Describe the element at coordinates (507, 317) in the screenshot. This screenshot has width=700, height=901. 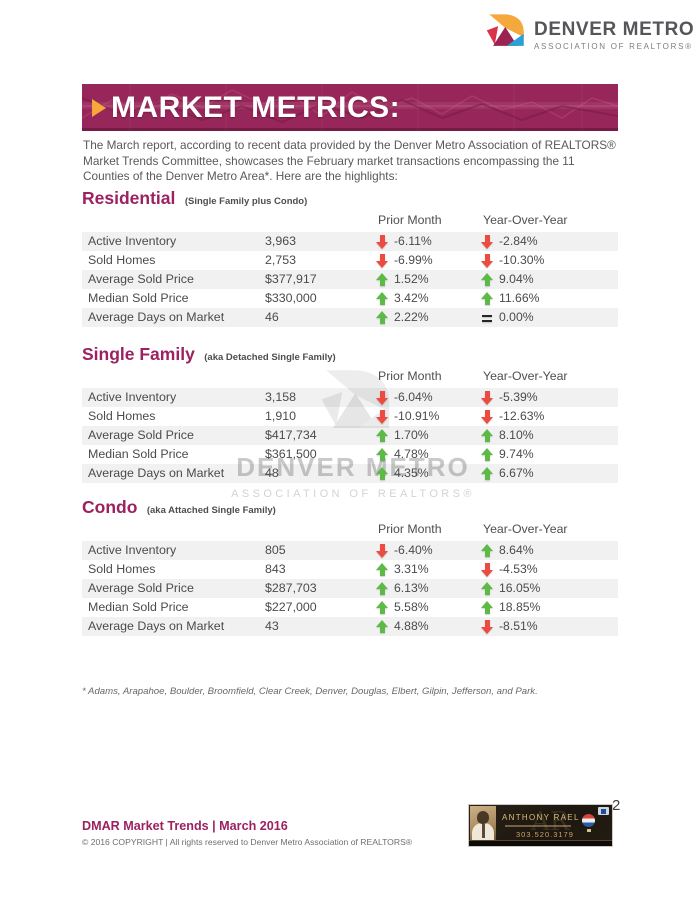
I see `year-over-year-change: 0.00%` at that location.